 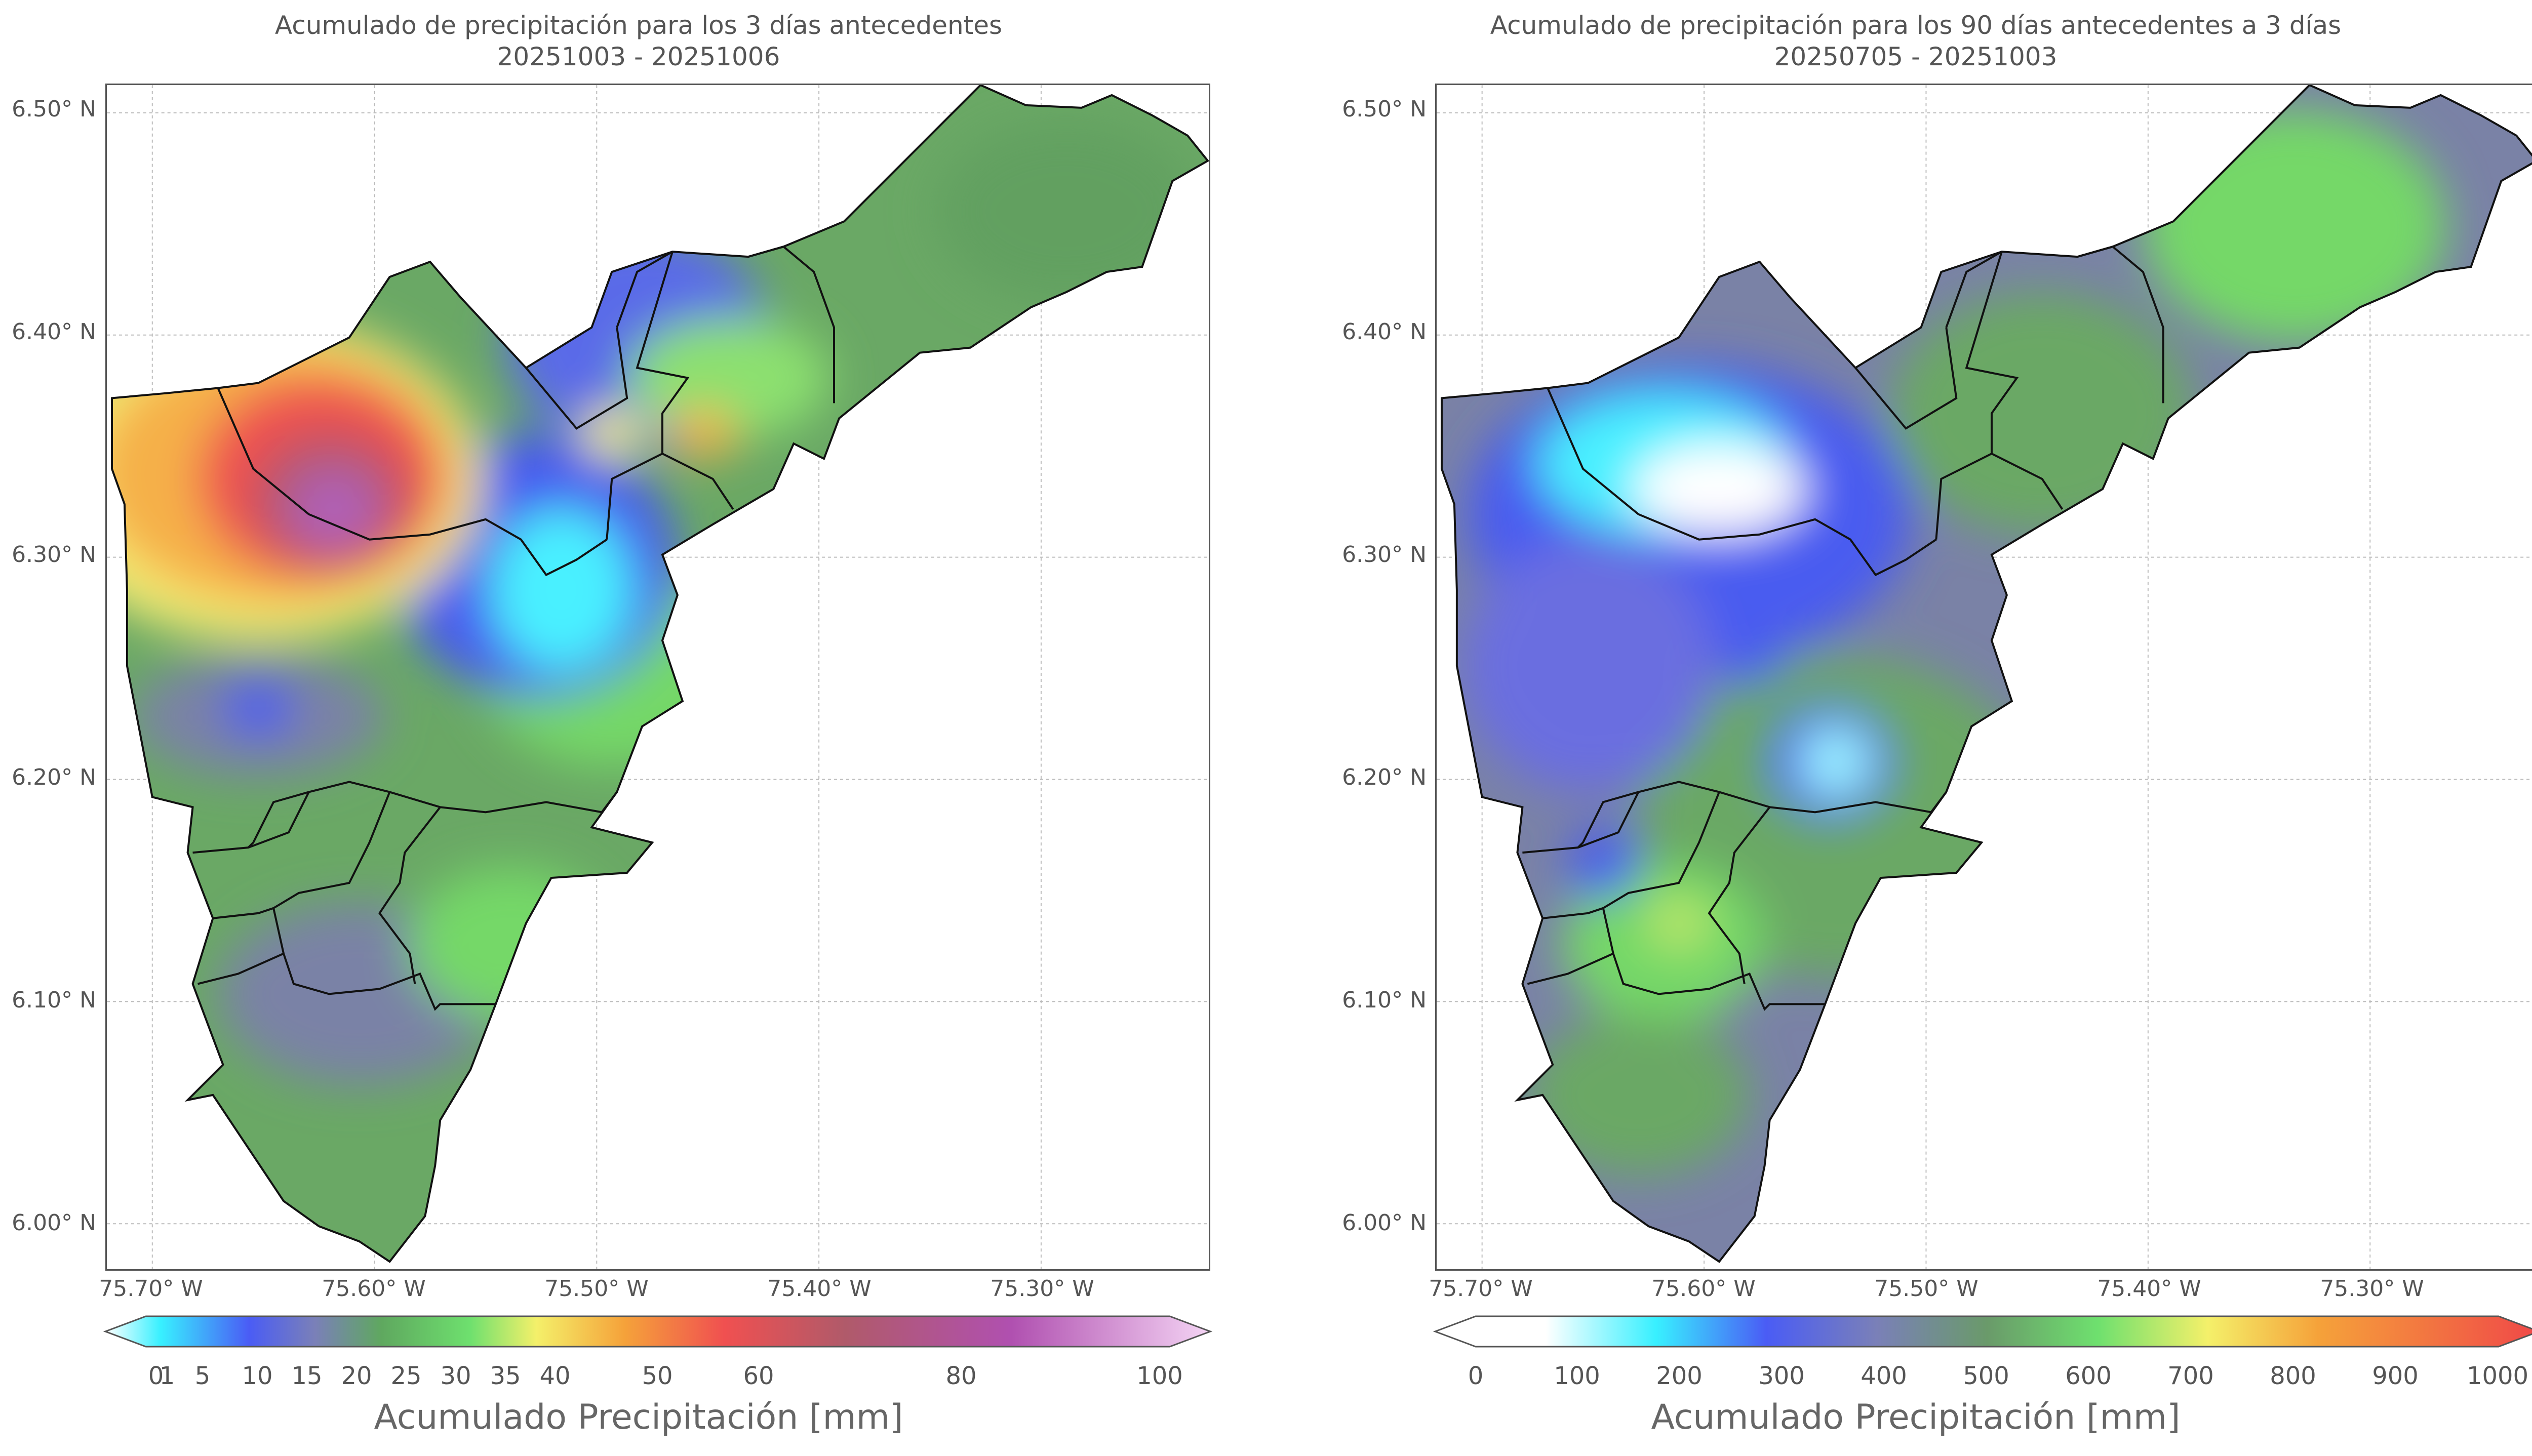 What do you see at coordinates (2190, 1376) in the screenshot?
I see `right-cb-tick-700: 700` at bounding box center [2190, 1376].